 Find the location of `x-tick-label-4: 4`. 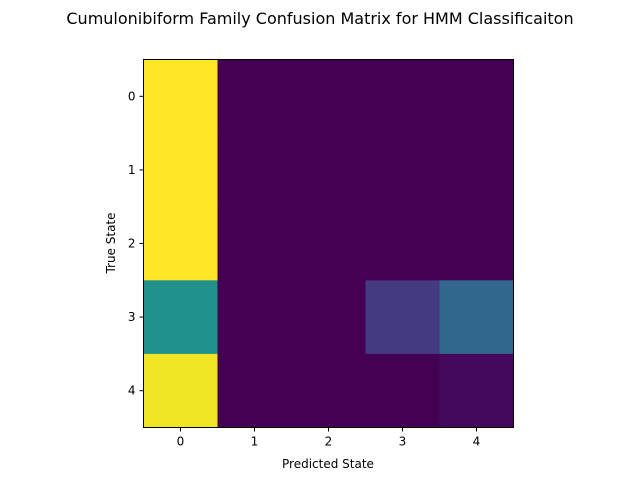

x-tick-label-4: 4 is located at coordinates (477, 442).